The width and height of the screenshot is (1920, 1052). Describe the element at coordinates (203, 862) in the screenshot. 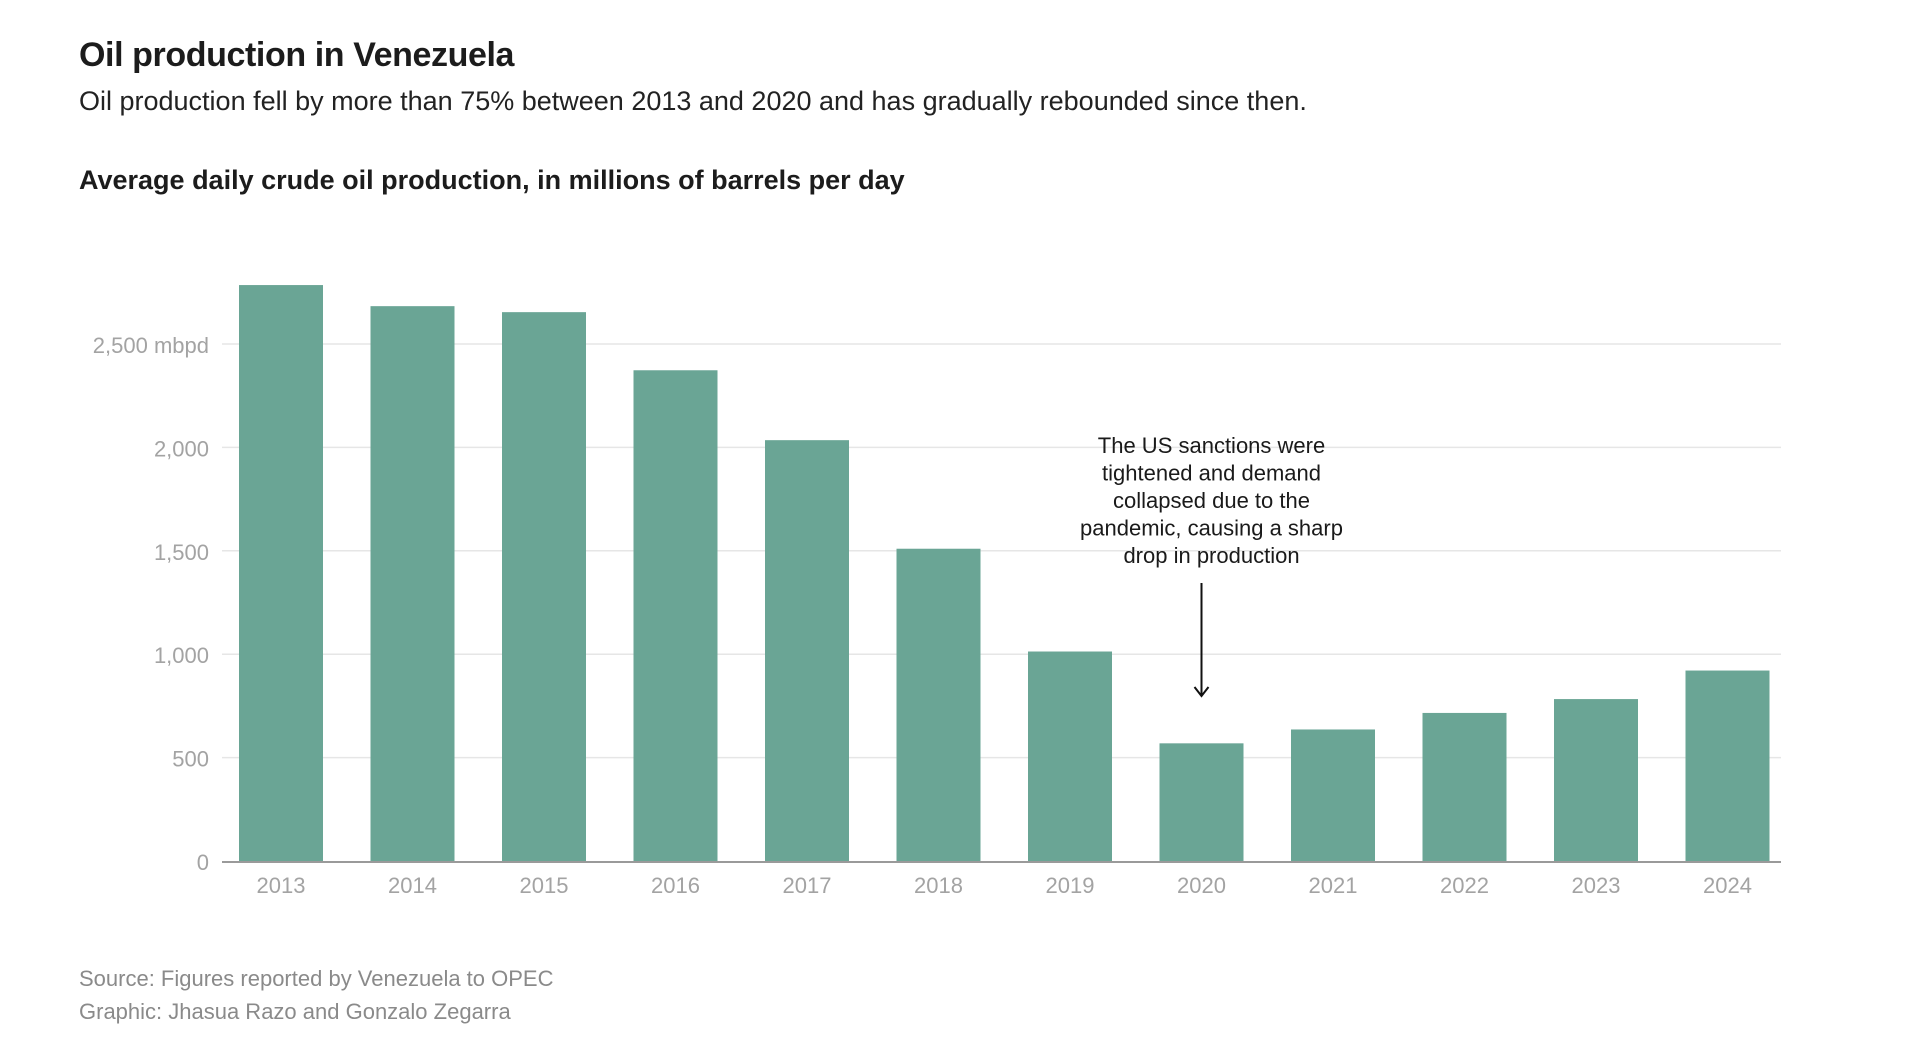

I see `y-tick-label: 0` at that location.